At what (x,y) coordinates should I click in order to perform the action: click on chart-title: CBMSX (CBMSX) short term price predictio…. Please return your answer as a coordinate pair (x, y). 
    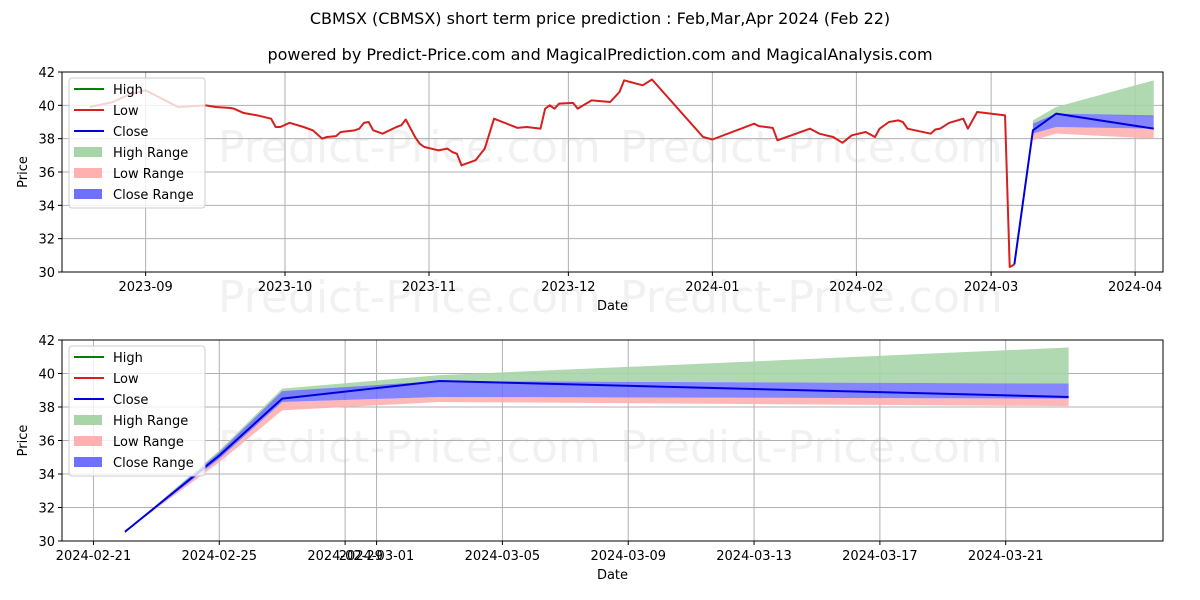
    Looking at the image, I should click on (600, 18).